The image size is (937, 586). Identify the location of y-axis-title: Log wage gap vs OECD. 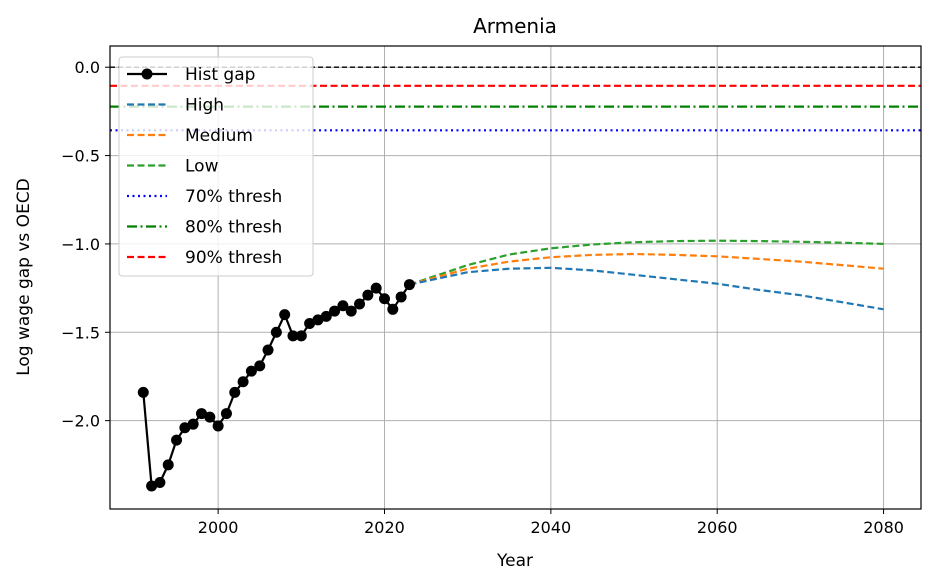
(24, 277).